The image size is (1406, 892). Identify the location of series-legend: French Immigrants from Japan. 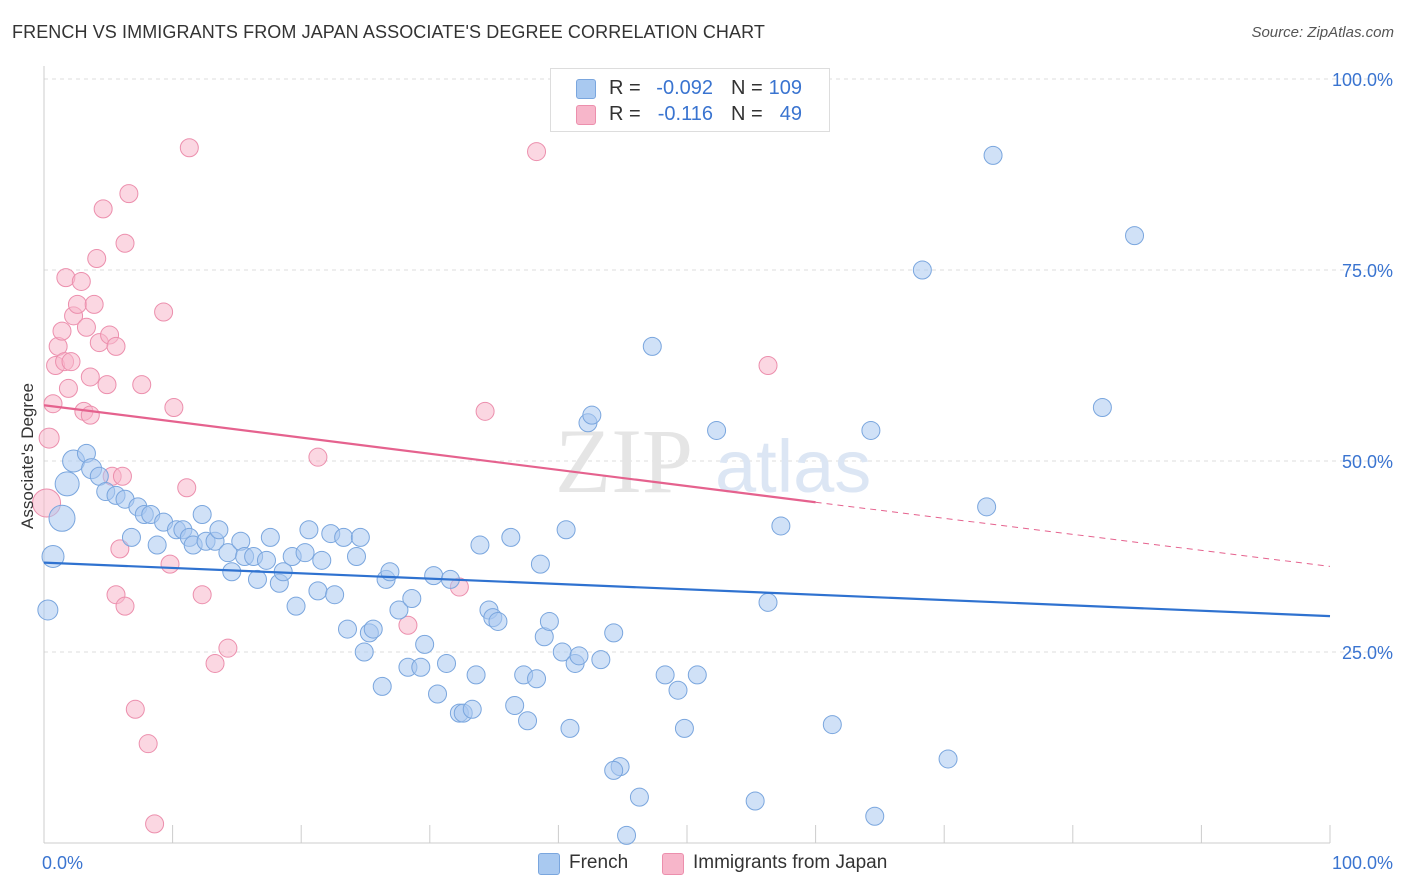
(703, 865).